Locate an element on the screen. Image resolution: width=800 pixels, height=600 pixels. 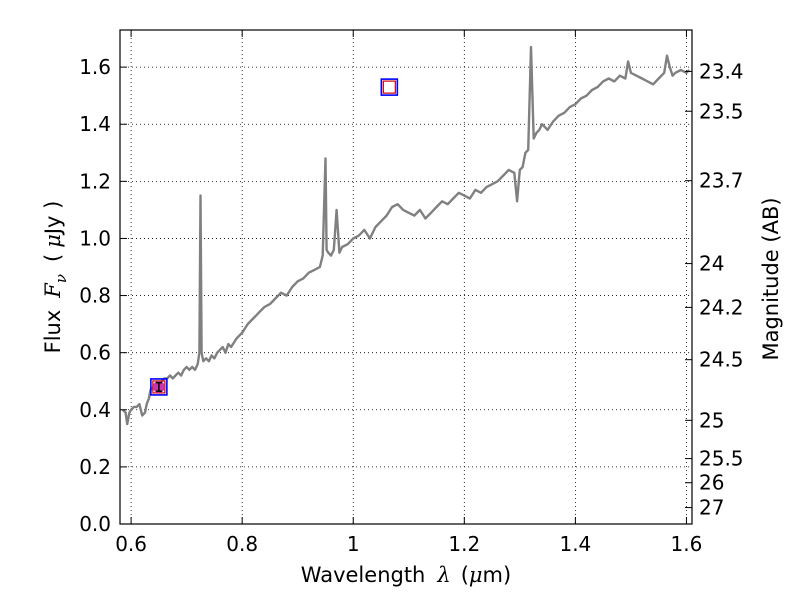
magnitude-tick-label: 24.2 is located at coordinates (721, 307).